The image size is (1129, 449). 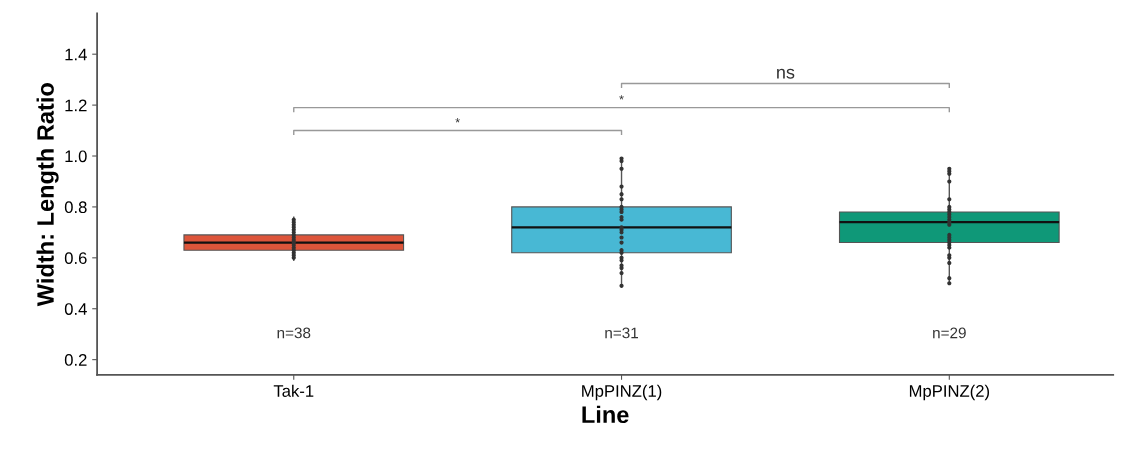 I want to click on y-tick-label: 0.4, so click(x=75, y=309).